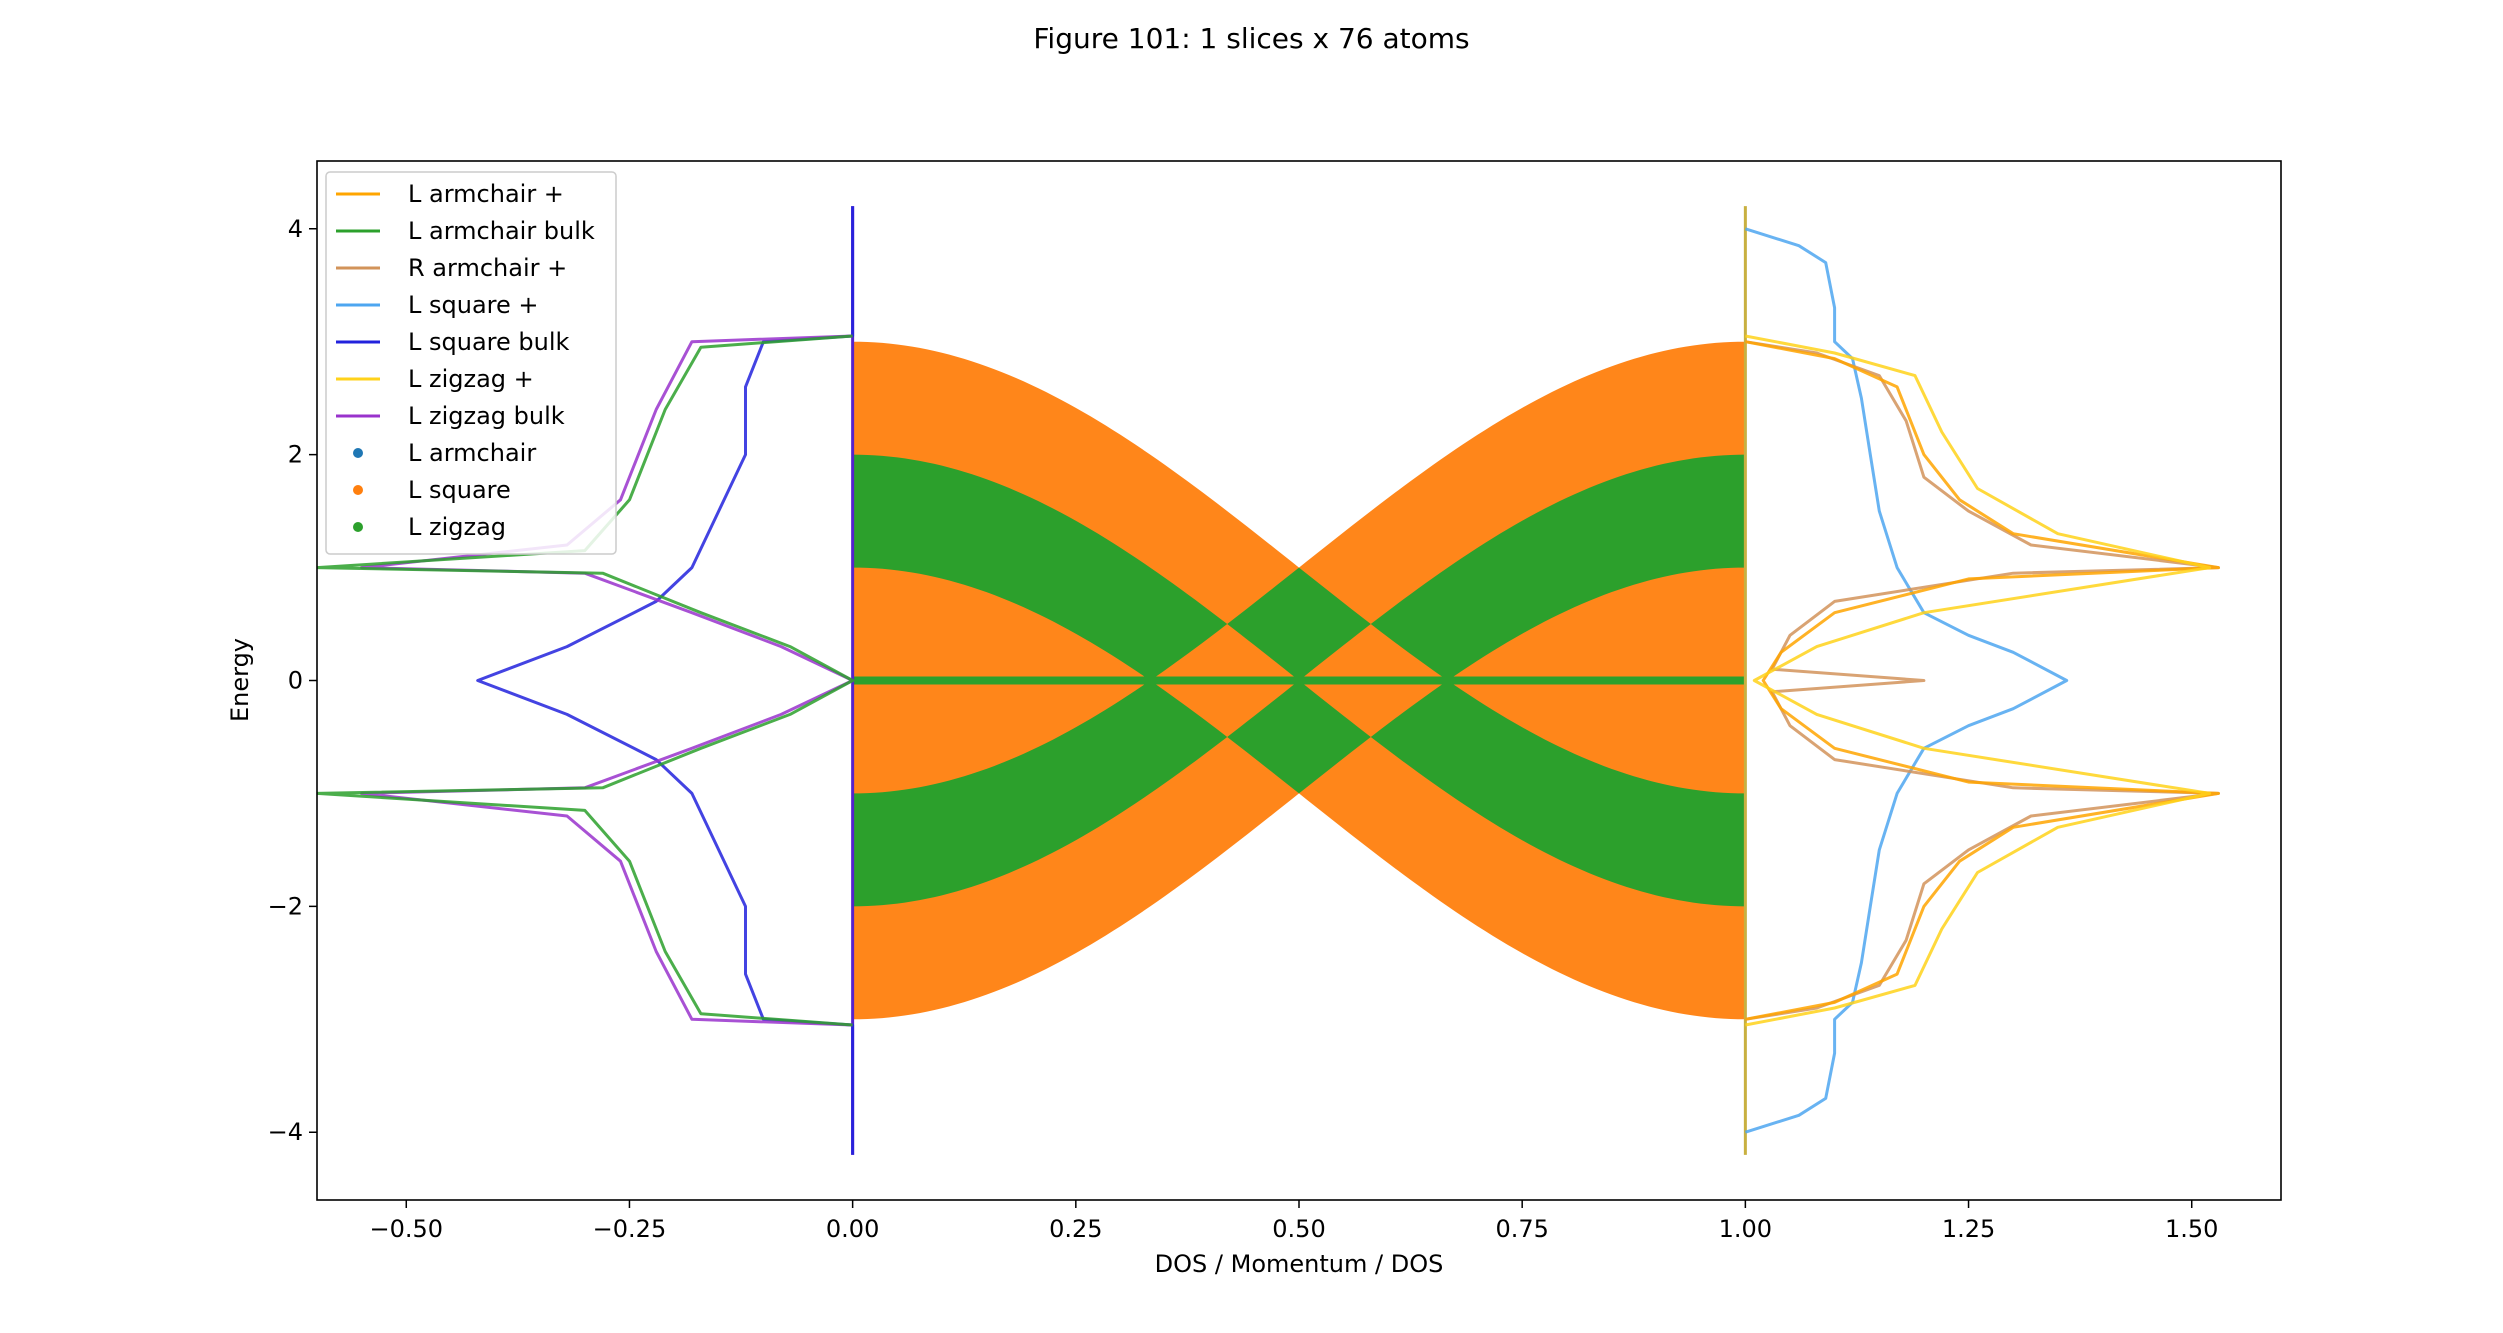 This screenshot has width=2503, height=1333. What do you see at coordinates (406, 1229) in the screenshot?
I see `x-tick-label: −0.50` at bounding box center [406, 1229].